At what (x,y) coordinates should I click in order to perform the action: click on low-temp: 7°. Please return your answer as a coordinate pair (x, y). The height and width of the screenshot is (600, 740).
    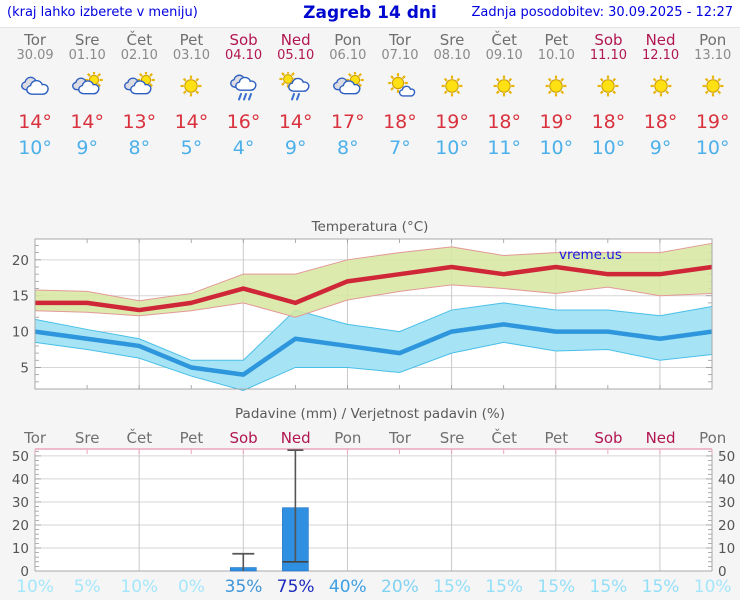
    Looking at the image, I should click on (400, 148).